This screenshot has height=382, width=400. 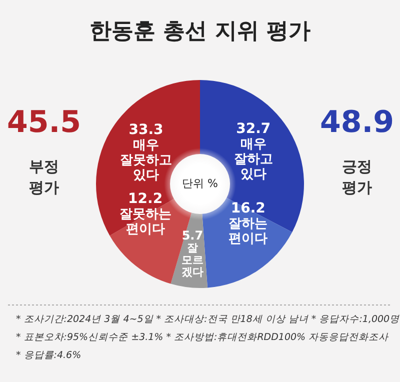 I want to click on data-label: 12.2, so click(x=145, y=198).